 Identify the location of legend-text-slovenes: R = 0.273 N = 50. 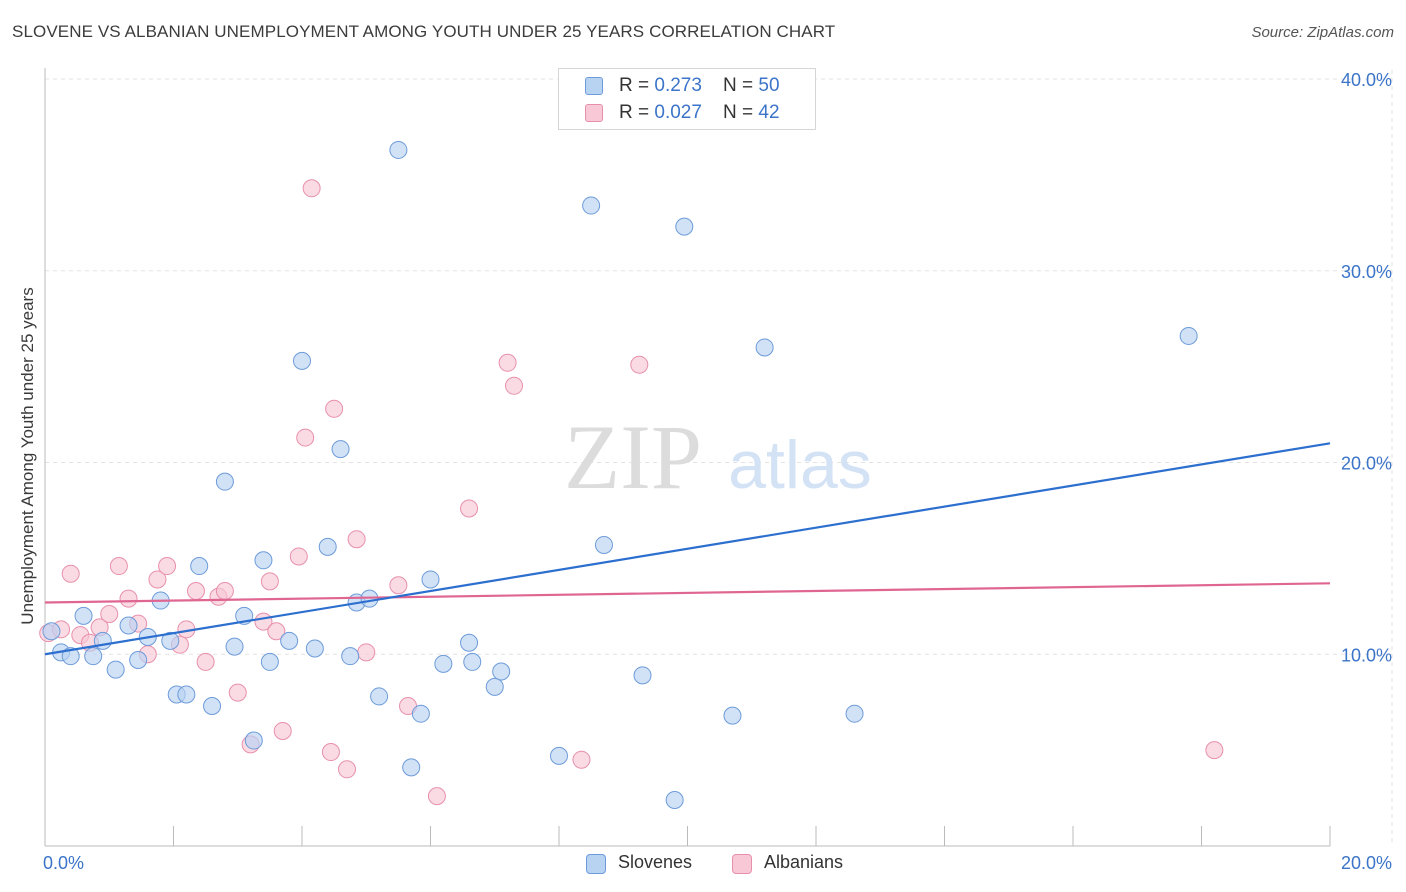
(699, 86).